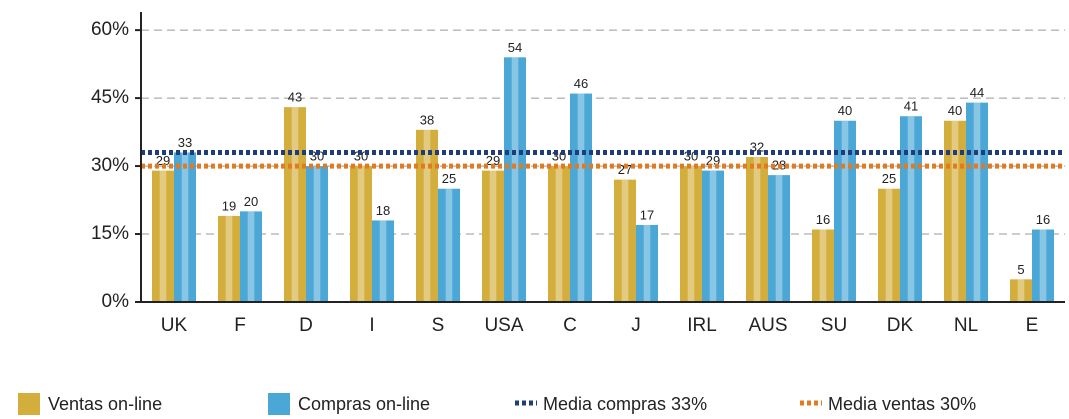 This screenshot has width=1069, height=419. I want to click on x-tick-label: USA, so click(503, 325).